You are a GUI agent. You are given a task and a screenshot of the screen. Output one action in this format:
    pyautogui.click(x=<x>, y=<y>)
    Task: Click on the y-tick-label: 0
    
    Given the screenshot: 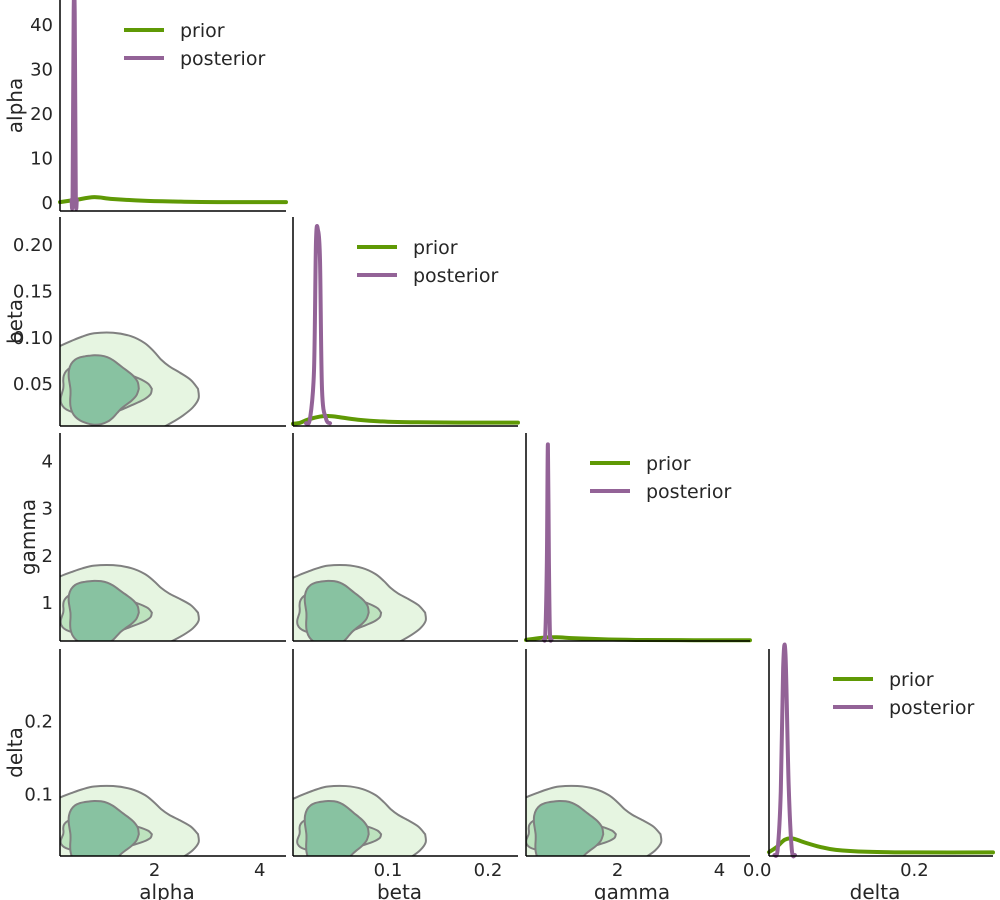 What is the action you would take?
    pyautogui.click(x=47, y=203)
    